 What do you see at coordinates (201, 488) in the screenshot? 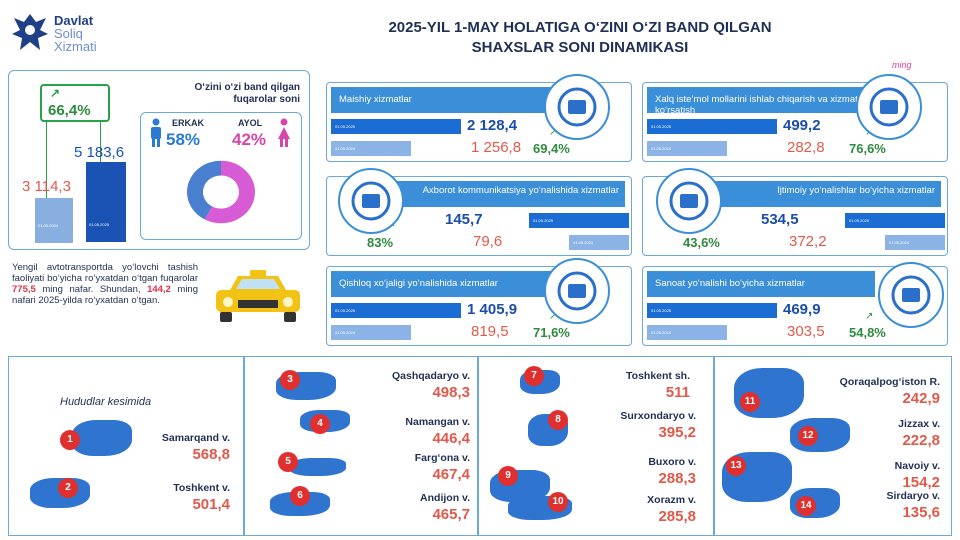
I see `region-name: Toshkent v.` at bounding box center [201, 488].